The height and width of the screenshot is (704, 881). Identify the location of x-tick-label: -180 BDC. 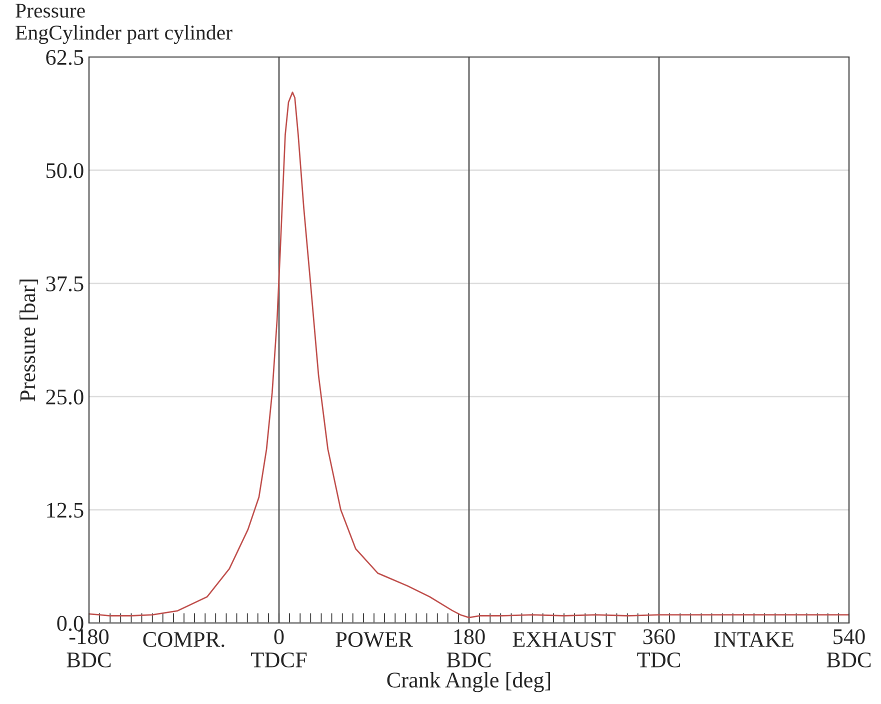
(88, 648).